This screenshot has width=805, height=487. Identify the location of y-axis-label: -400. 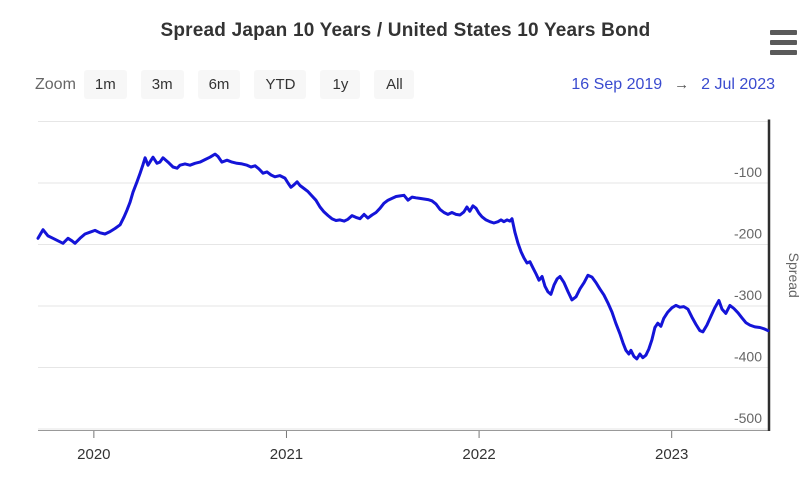
(748, 357).